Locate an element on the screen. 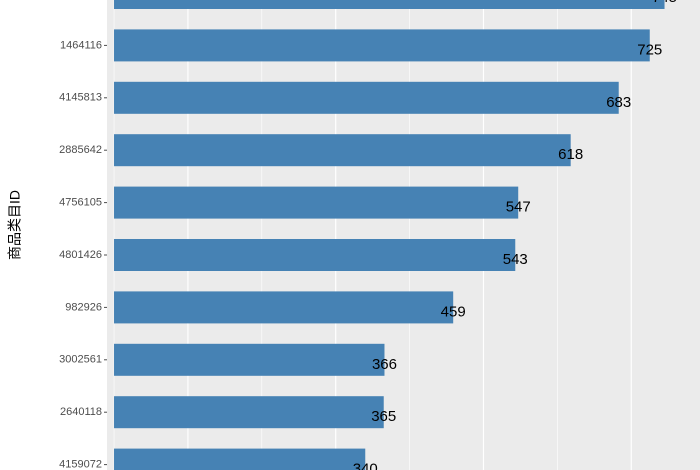 This screenshot has height=470, width=700. y-tick-label: 4145813 is located at coordinates (80, 98).